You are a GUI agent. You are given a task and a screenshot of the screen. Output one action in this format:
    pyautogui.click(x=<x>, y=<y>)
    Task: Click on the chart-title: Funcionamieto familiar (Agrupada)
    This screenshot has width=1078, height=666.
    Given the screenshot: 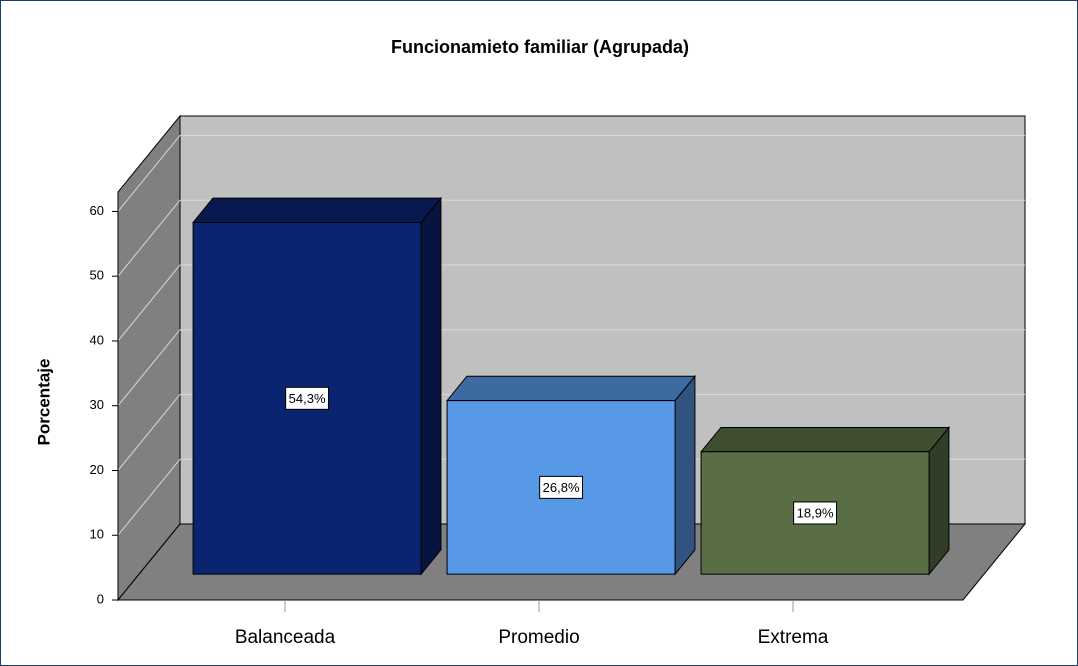 What is the action you would take?
    pyautogui.click(x=540, y=47)
    